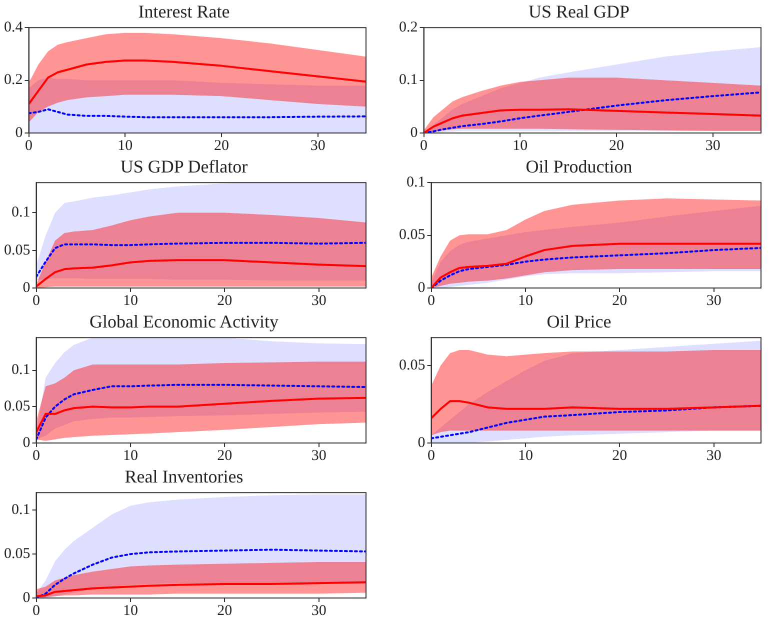  Describe the element at coordinates (579, 166) in the screenshot. I see `chart-title: Oil Production` at that location.